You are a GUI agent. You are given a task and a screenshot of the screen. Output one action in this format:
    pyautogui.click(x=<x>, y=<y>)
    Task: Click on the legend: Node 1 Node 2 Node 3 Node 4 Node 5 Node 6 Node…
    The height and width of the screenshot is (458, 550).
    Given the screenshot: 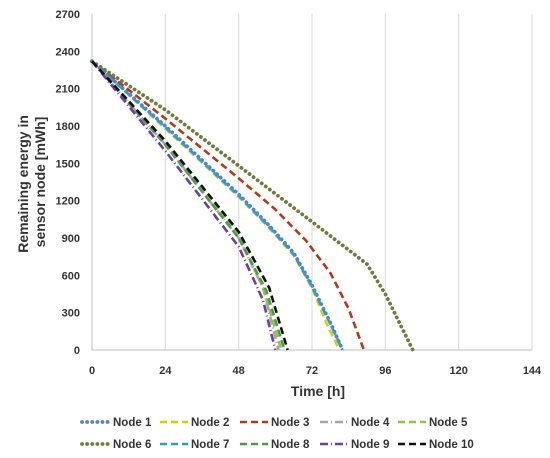 What is the action you would take?
    pyautogui.click(x=277, y=434)
    